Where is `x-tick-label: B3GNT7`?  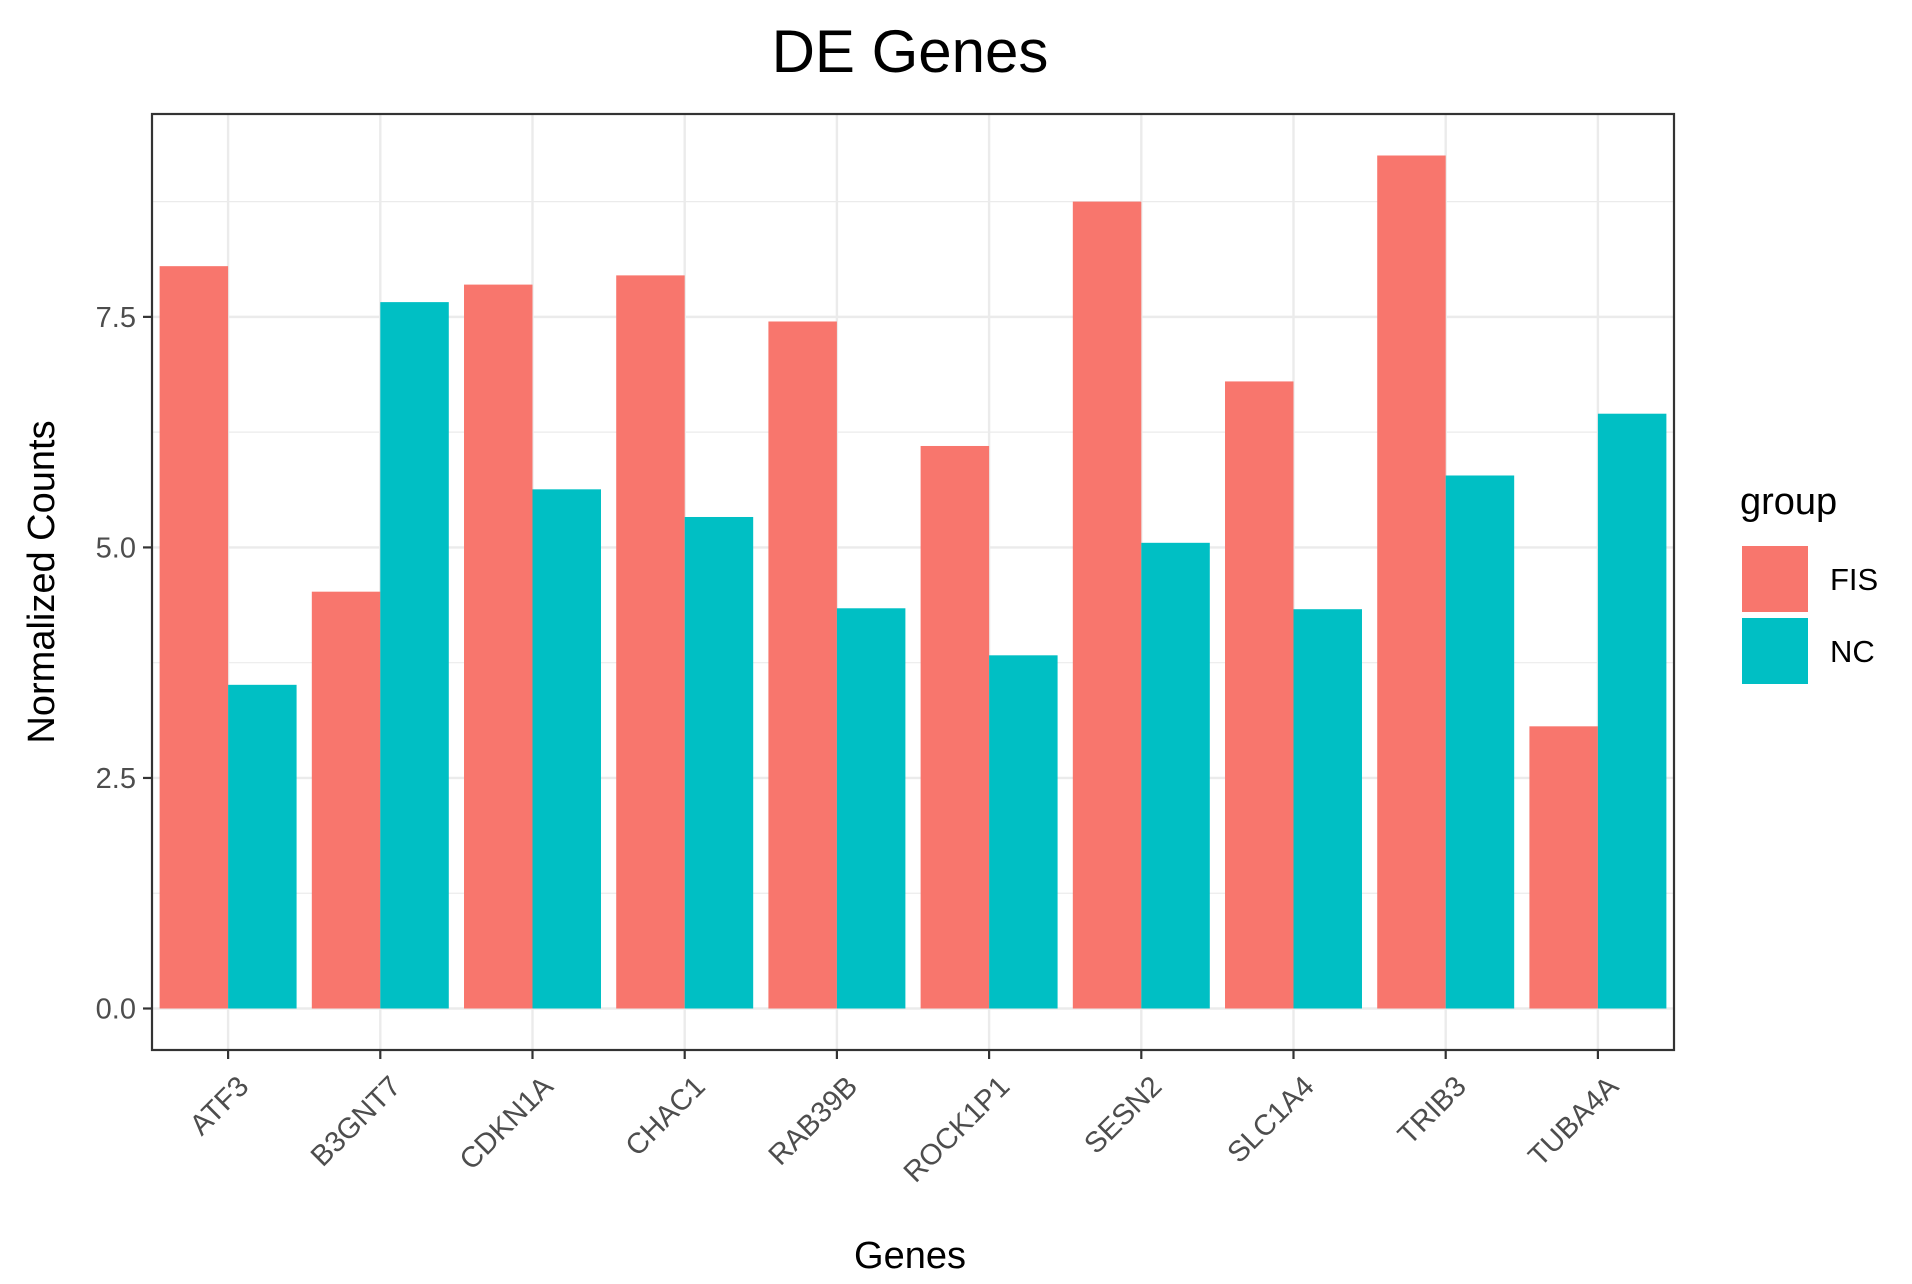
x-tick-label: B3GNT7 is located at coordinates (356, 1121).